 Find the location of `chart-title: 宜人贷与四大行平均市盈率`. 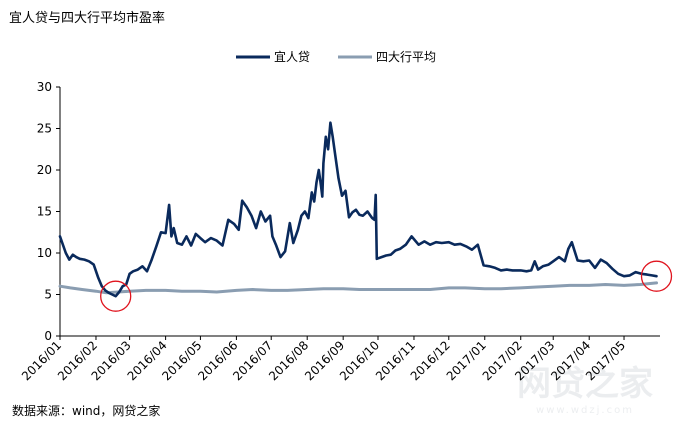

chart-title: 宜人贷与四大行平均市盈率 is located at coordinates (87, 18).